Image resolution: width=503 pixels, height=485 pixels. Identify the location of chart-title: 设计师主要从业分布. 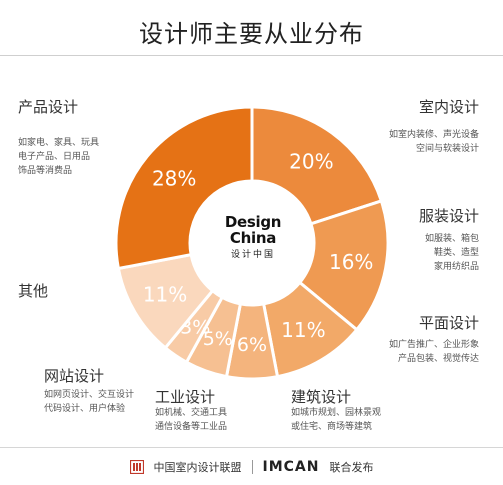
(251, 34).